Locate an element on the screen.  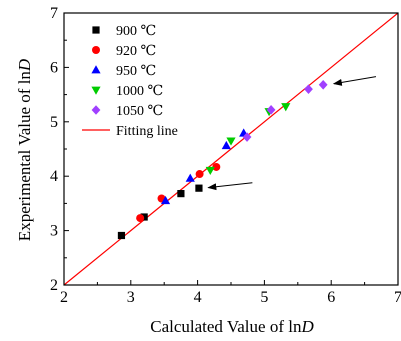
x-tick-label-1: 2 is located at coordinates (64, 297).